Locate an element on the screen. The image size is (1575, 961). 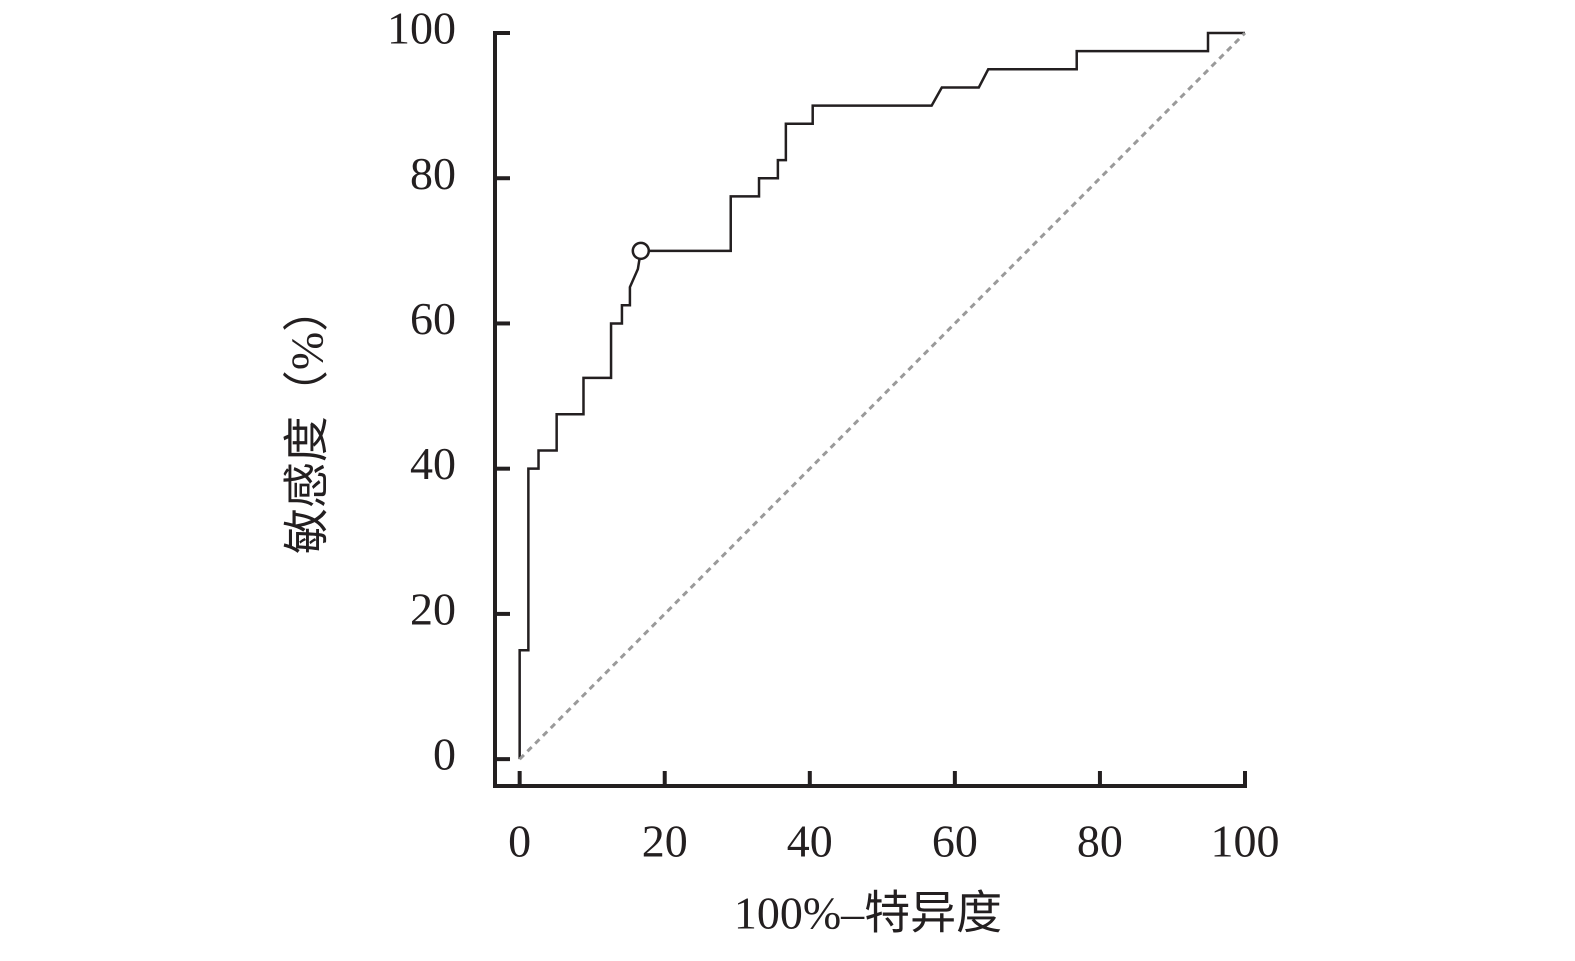
x-tick-label: 40 is located at coordinates (810, 841).